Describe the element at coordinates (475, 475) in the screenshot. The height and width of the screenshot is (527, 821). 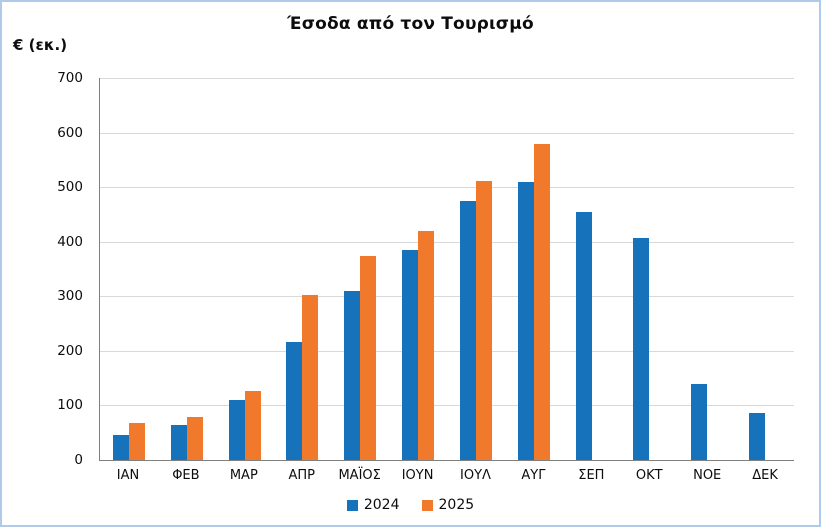
I see `x-axis-label-ΙΟΥΛ: ΙΟΥΛ` at that location.